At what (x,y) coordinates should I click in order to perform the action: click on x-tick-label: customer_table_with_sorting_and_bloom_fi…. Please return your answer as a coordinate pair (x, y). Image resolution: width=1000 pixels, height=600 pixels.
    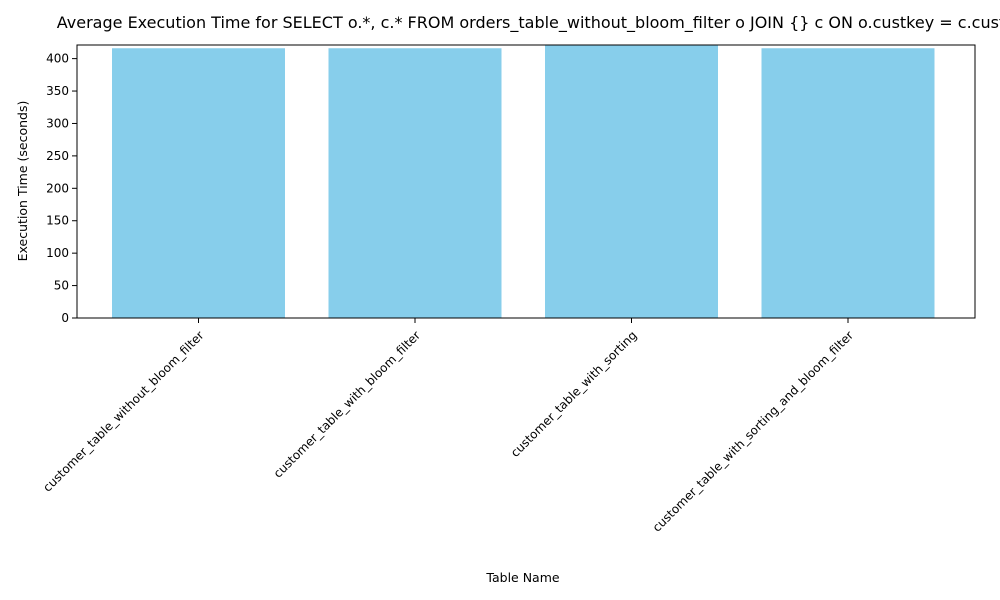
    Looking at the image, I should click on (753, 431).